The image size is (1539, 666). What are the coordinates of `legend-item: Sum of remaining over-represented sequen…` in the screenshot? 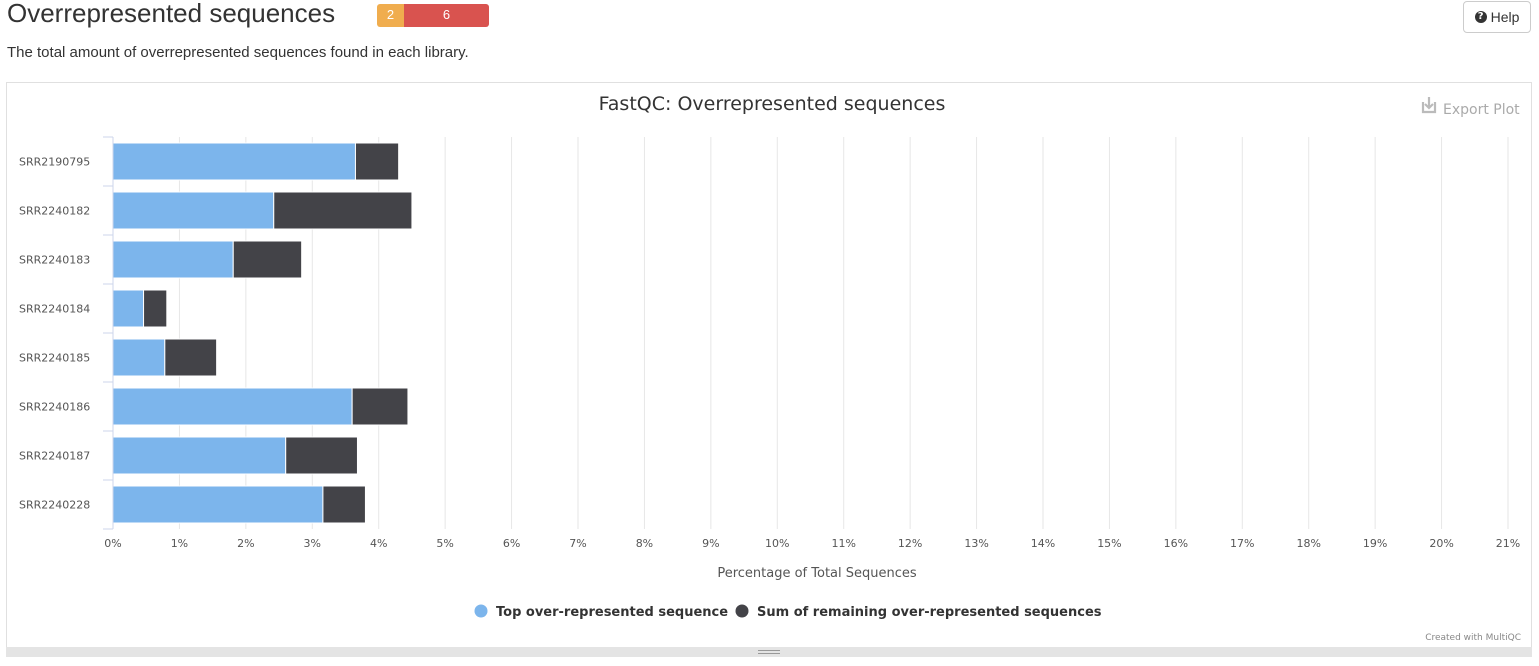 It's located at (918, 612).